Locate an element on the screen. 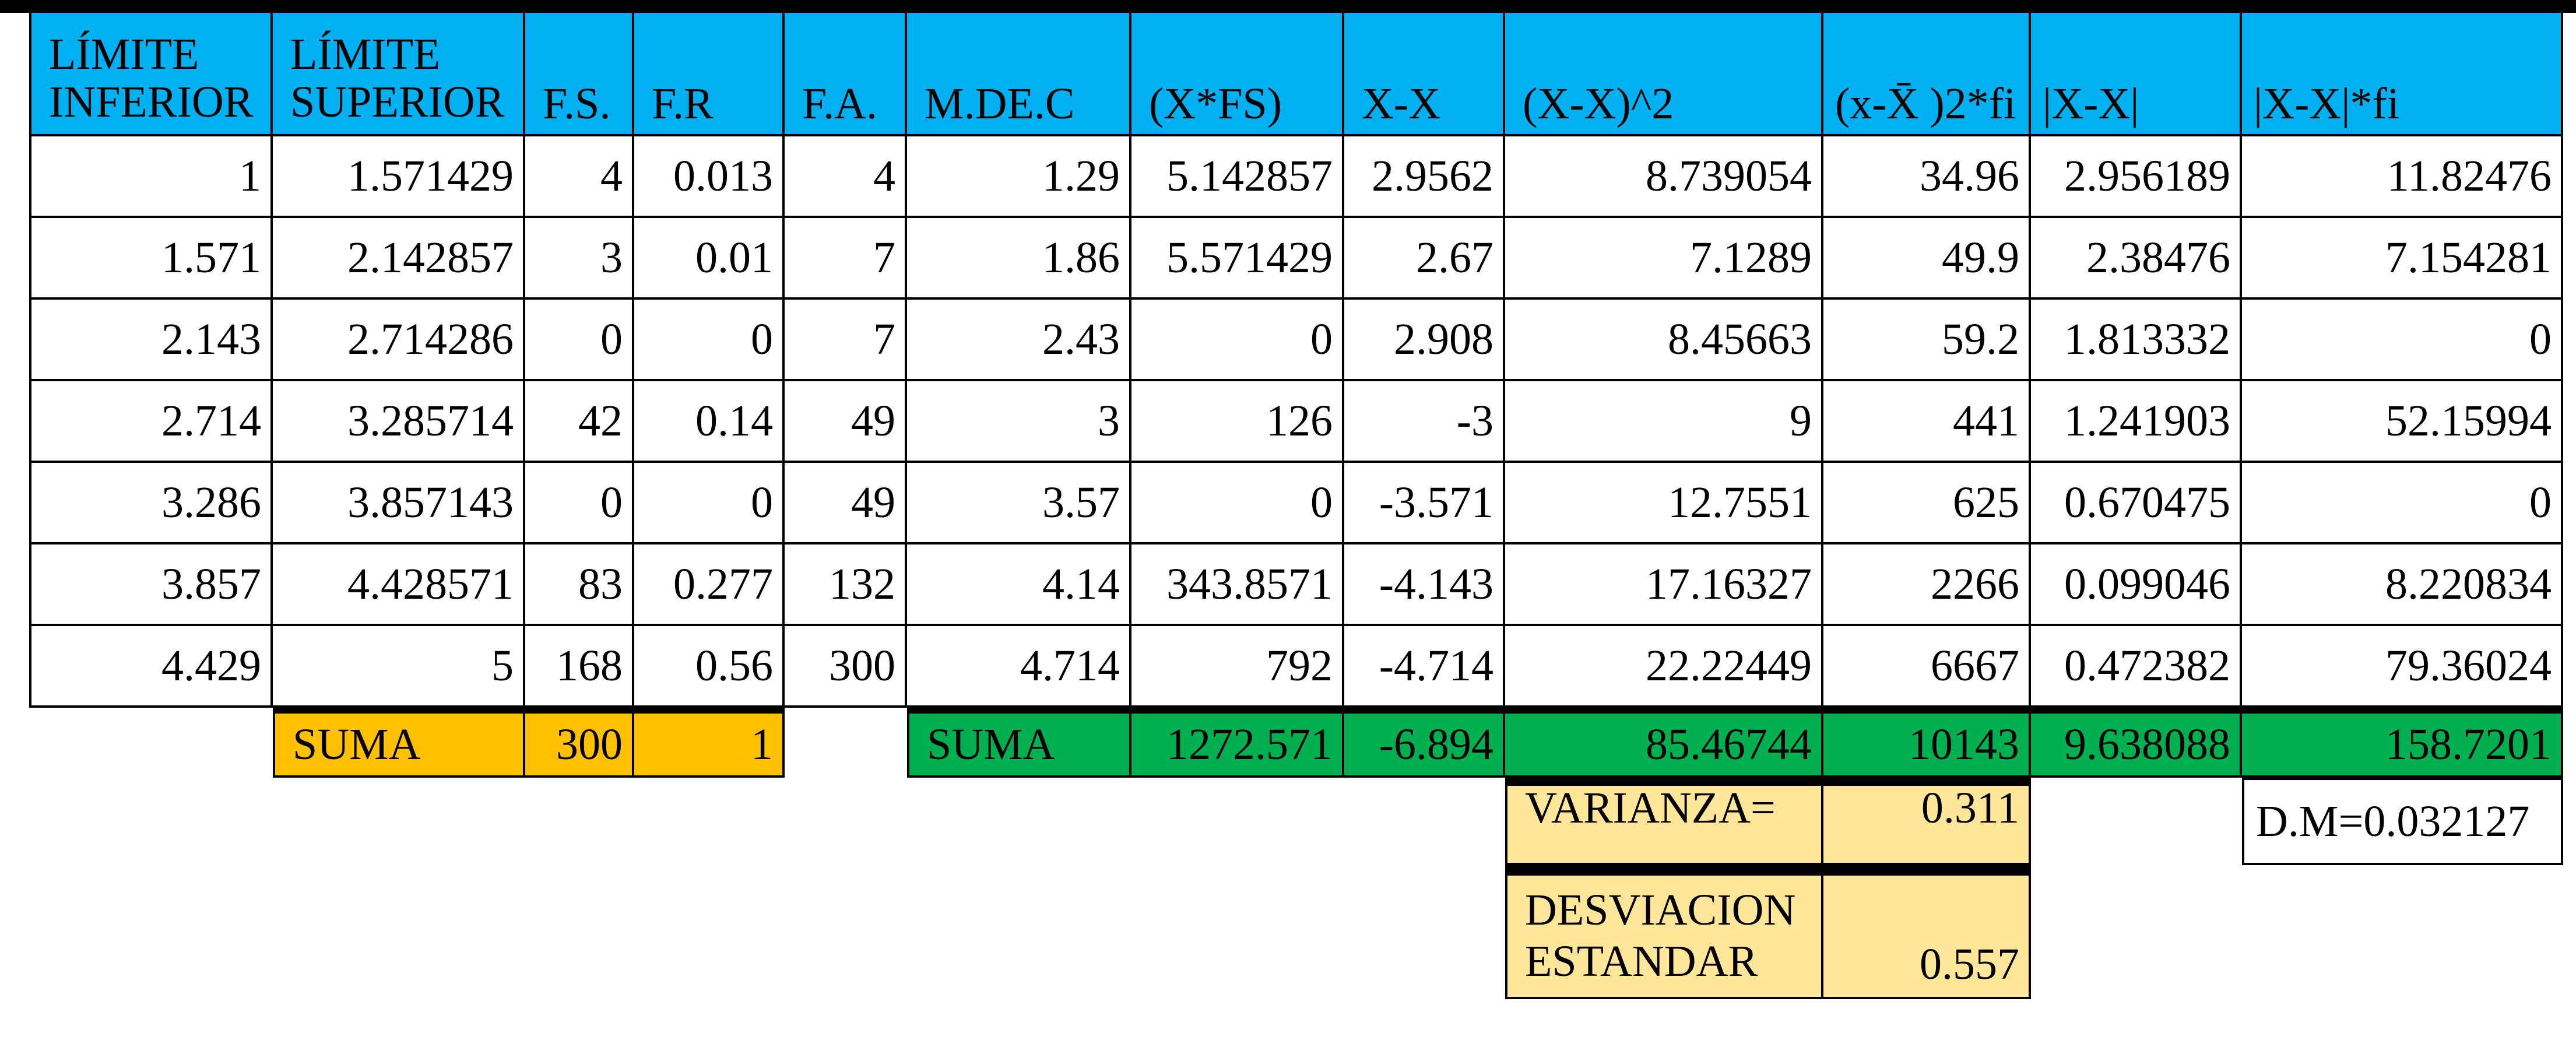 The image size is (2576, 1054). cell-x-minus-x: 2.9562 is located at coordinates (1424, 177).